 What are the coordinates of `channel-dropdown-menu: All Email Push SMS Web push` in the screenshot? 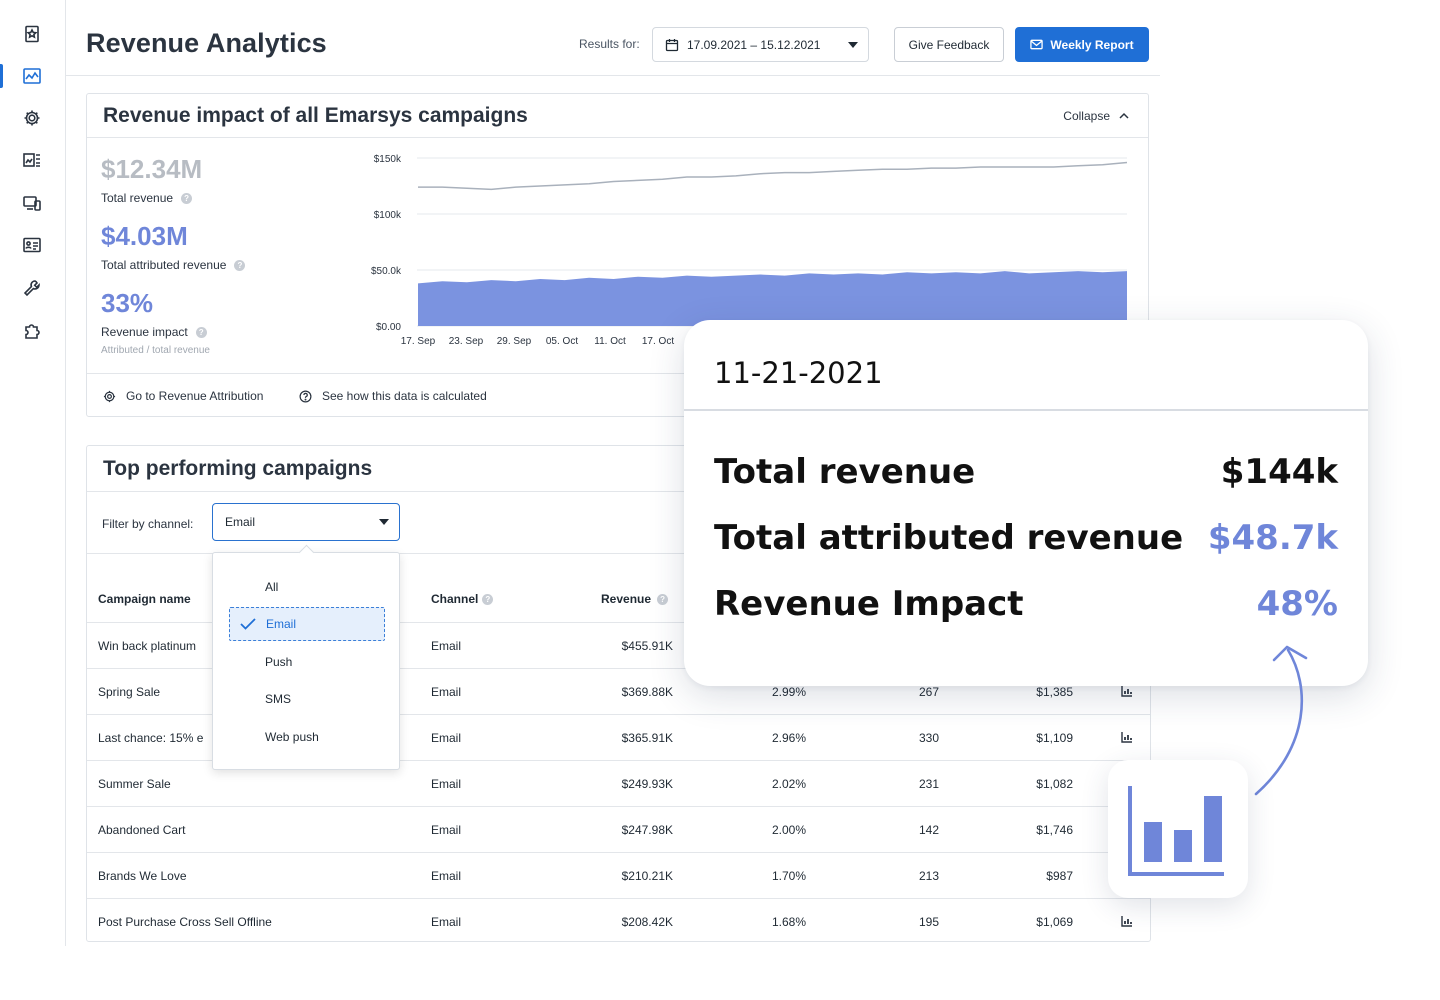 It's located at (306, 657).